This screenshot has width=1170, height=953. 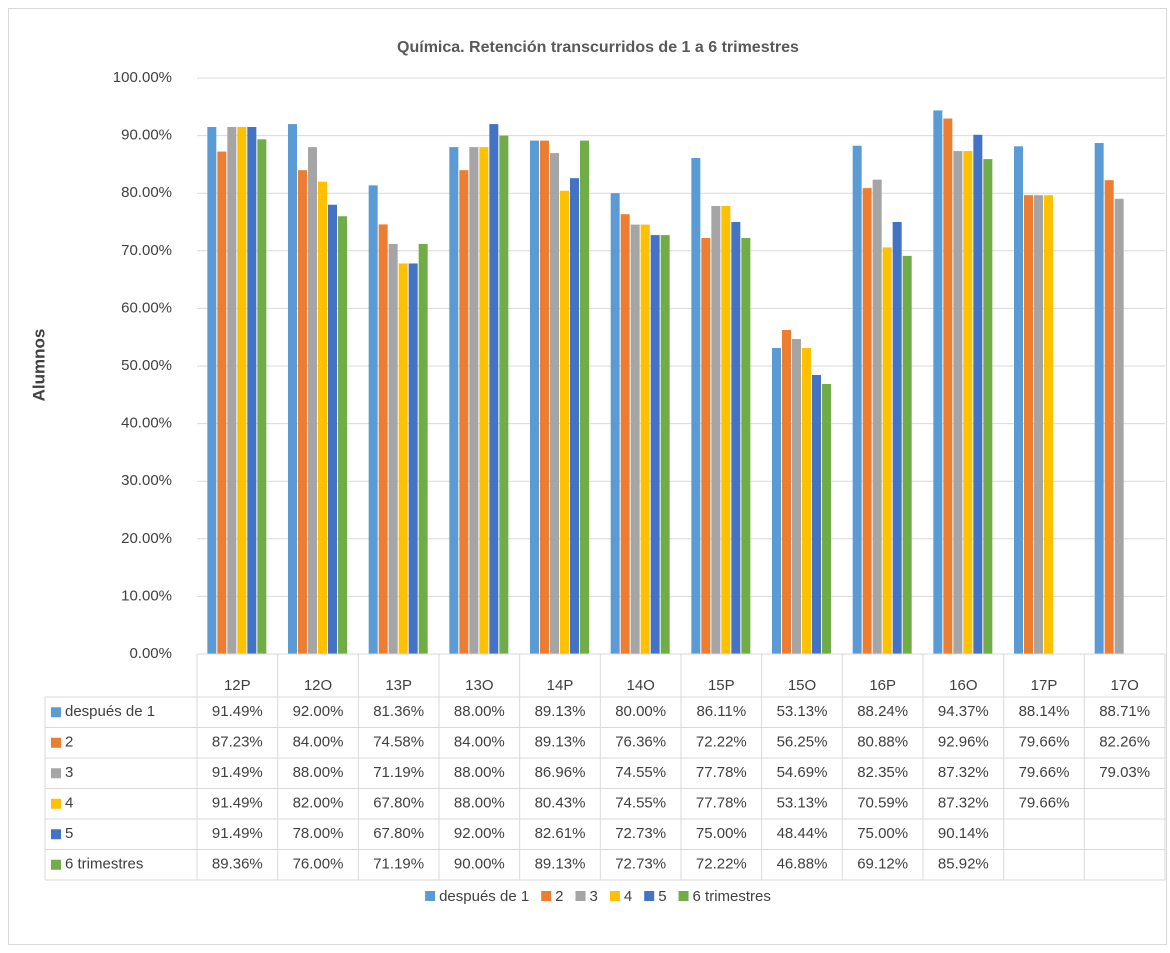 What do you see at coordinates (398, 711) in the screenshot?
I see `table-cell: 81.36%` at bounding box center [398, 711].